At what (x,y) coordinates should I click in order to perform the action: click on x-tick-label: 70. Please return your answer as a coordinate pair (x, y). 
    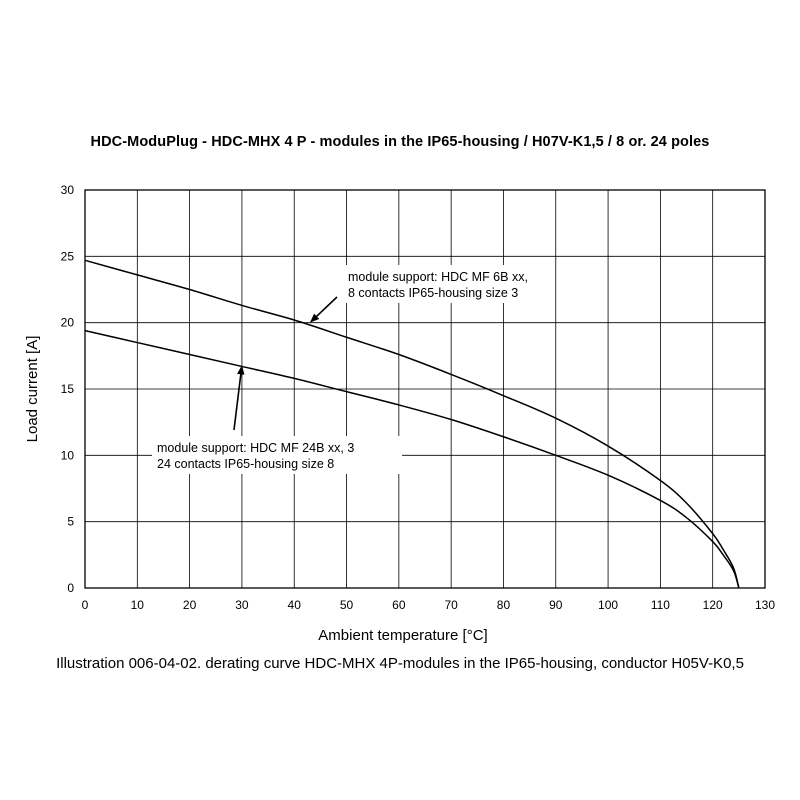
    Looking at the image, I should click on (451, 605).